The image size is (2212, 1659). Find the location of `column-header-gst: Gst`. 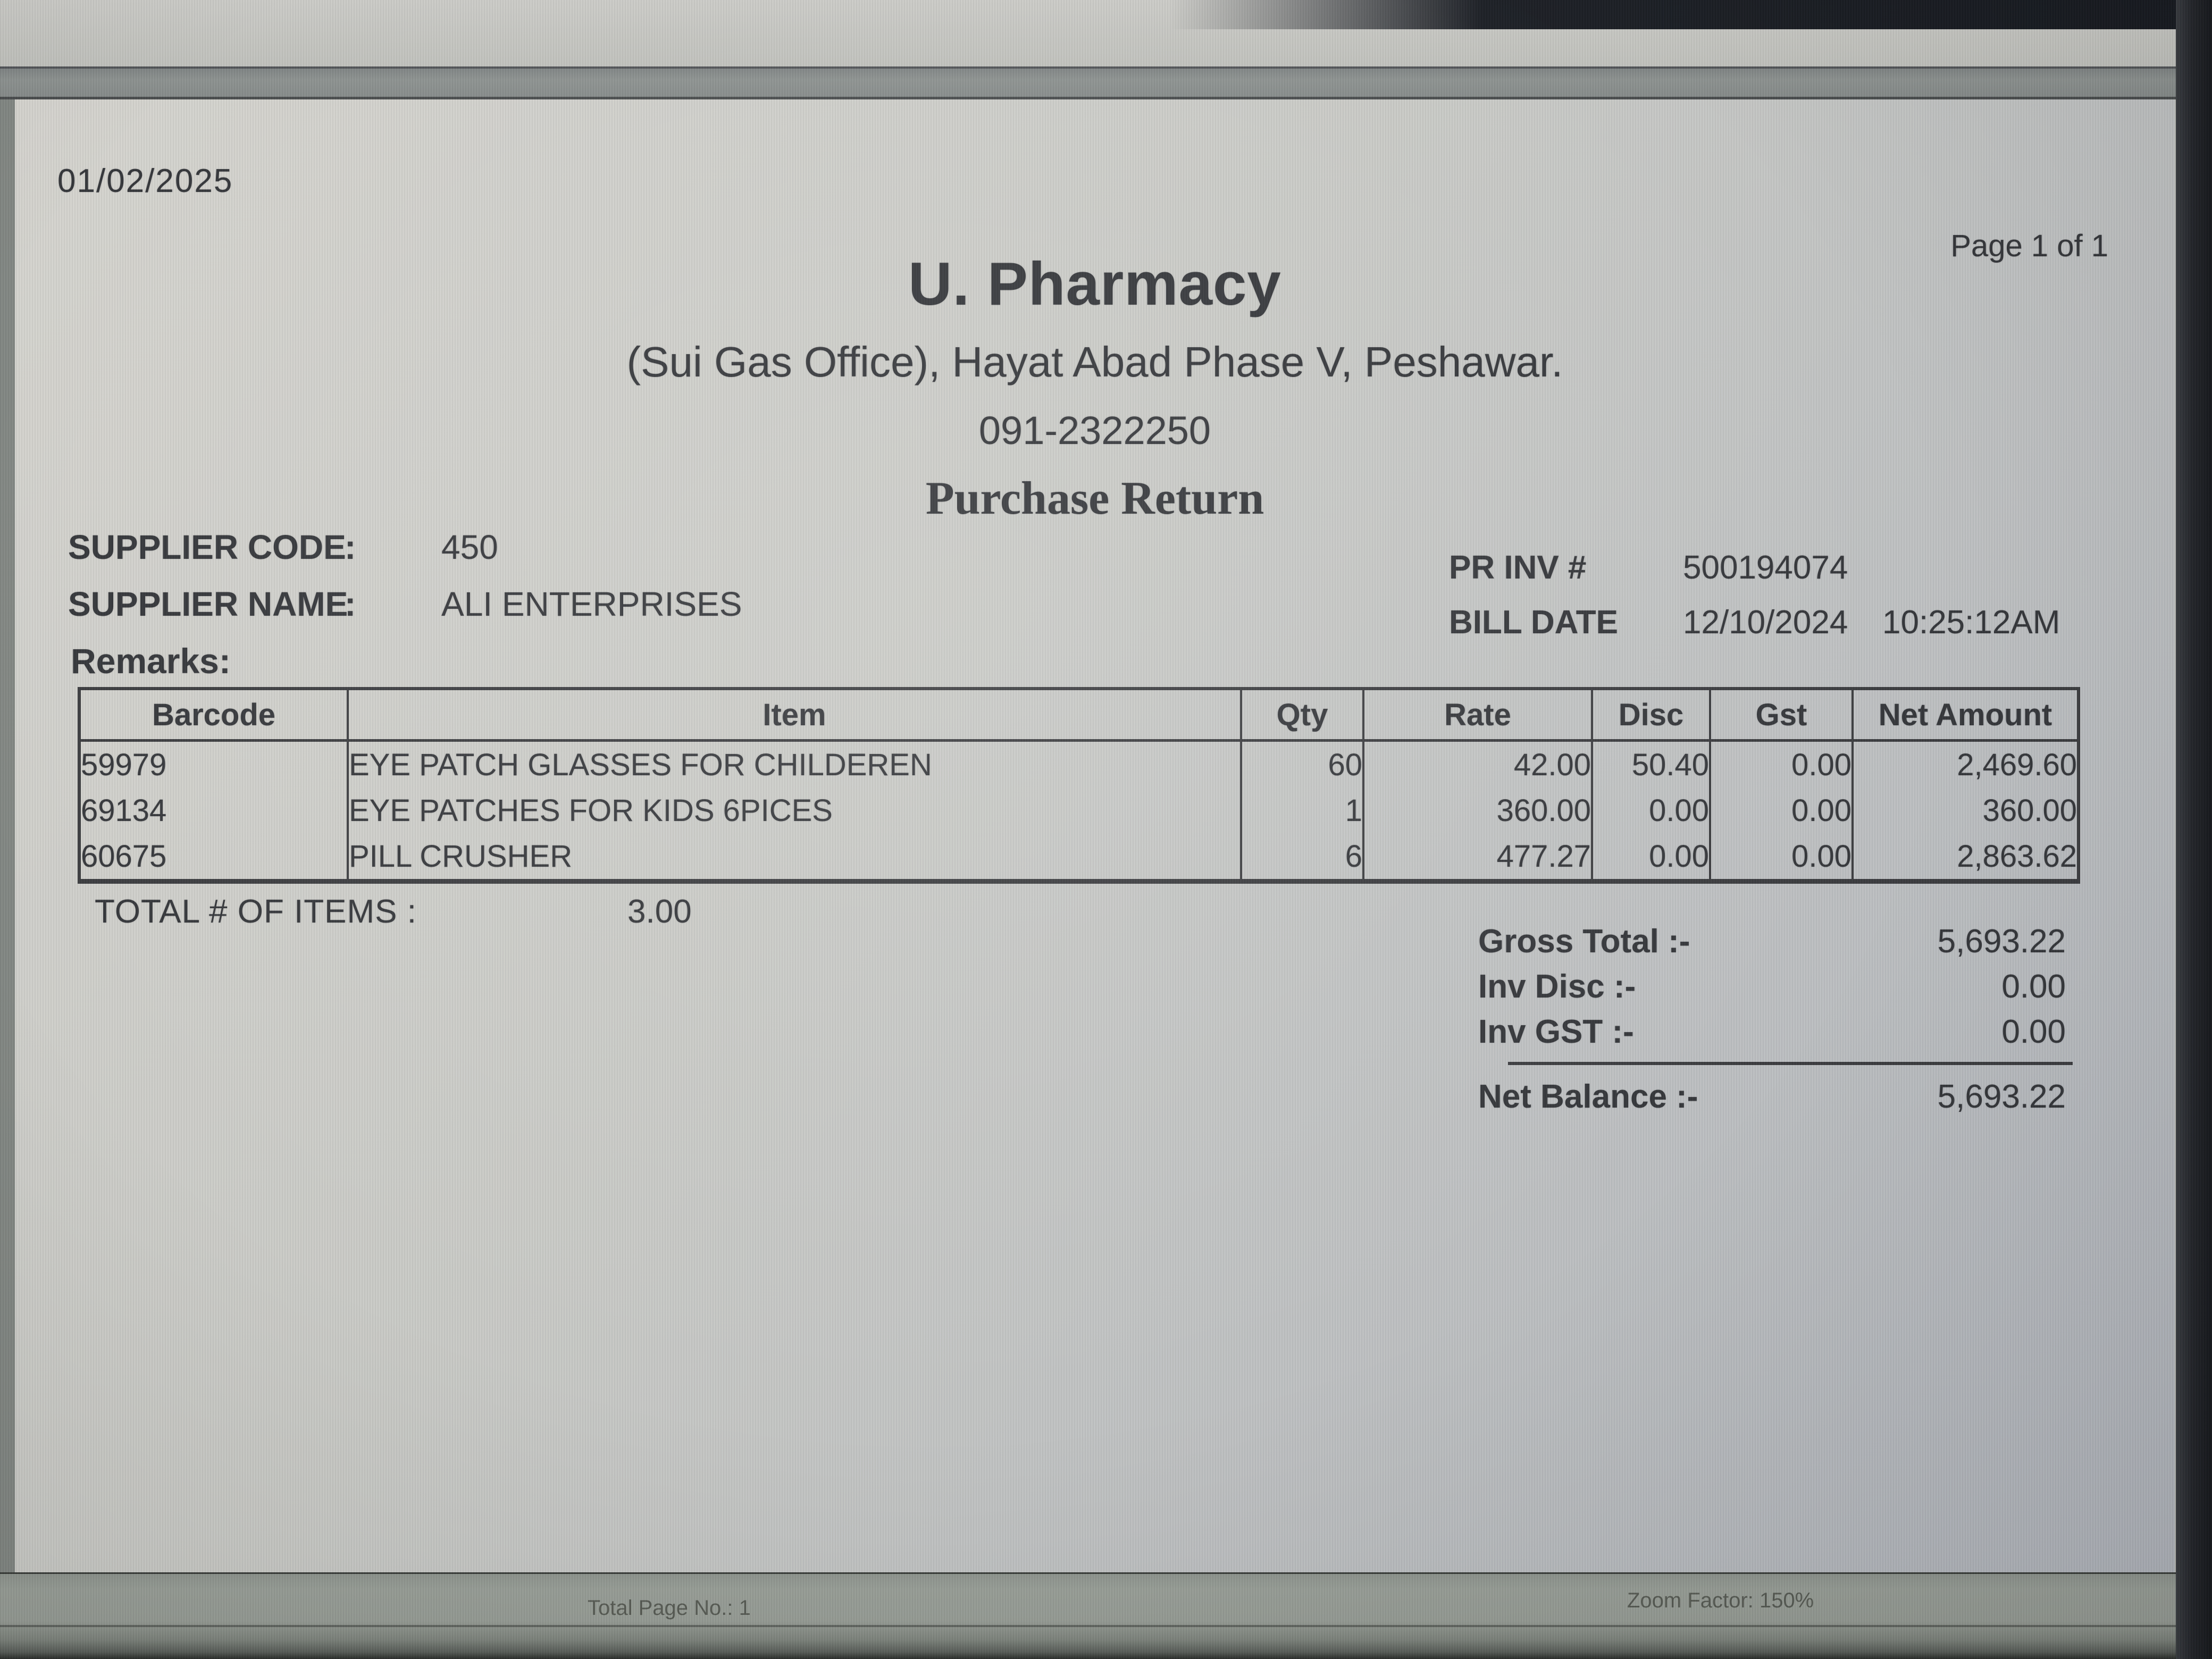

column-header-gst: Gst is located at coordinates (1781, 715).